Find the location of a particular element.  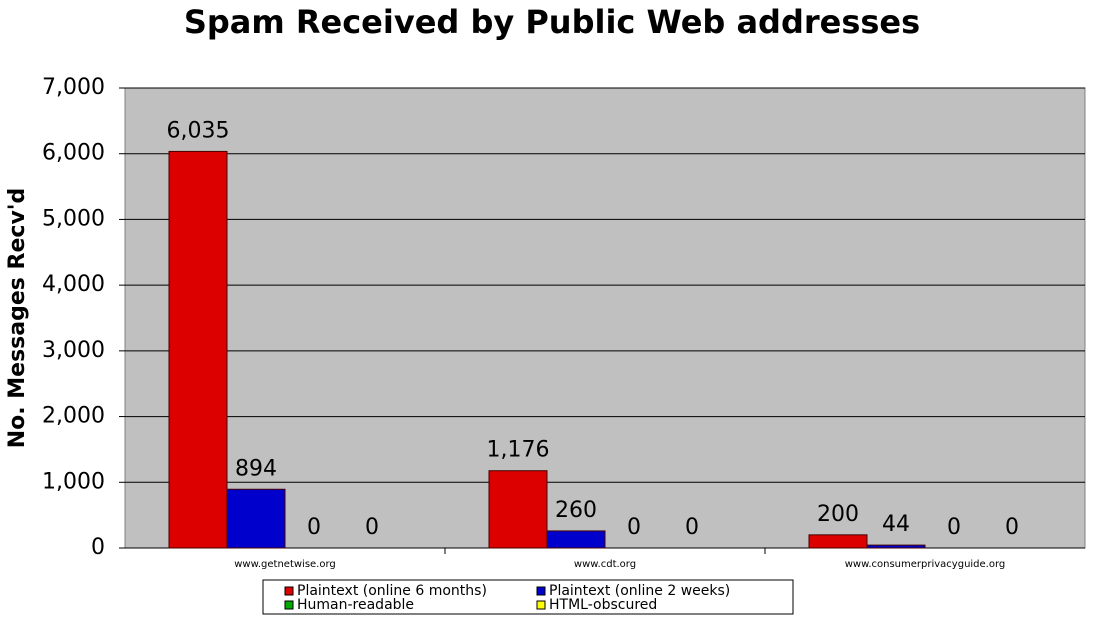

value-label: 260 is located at coordinates (576, 510).